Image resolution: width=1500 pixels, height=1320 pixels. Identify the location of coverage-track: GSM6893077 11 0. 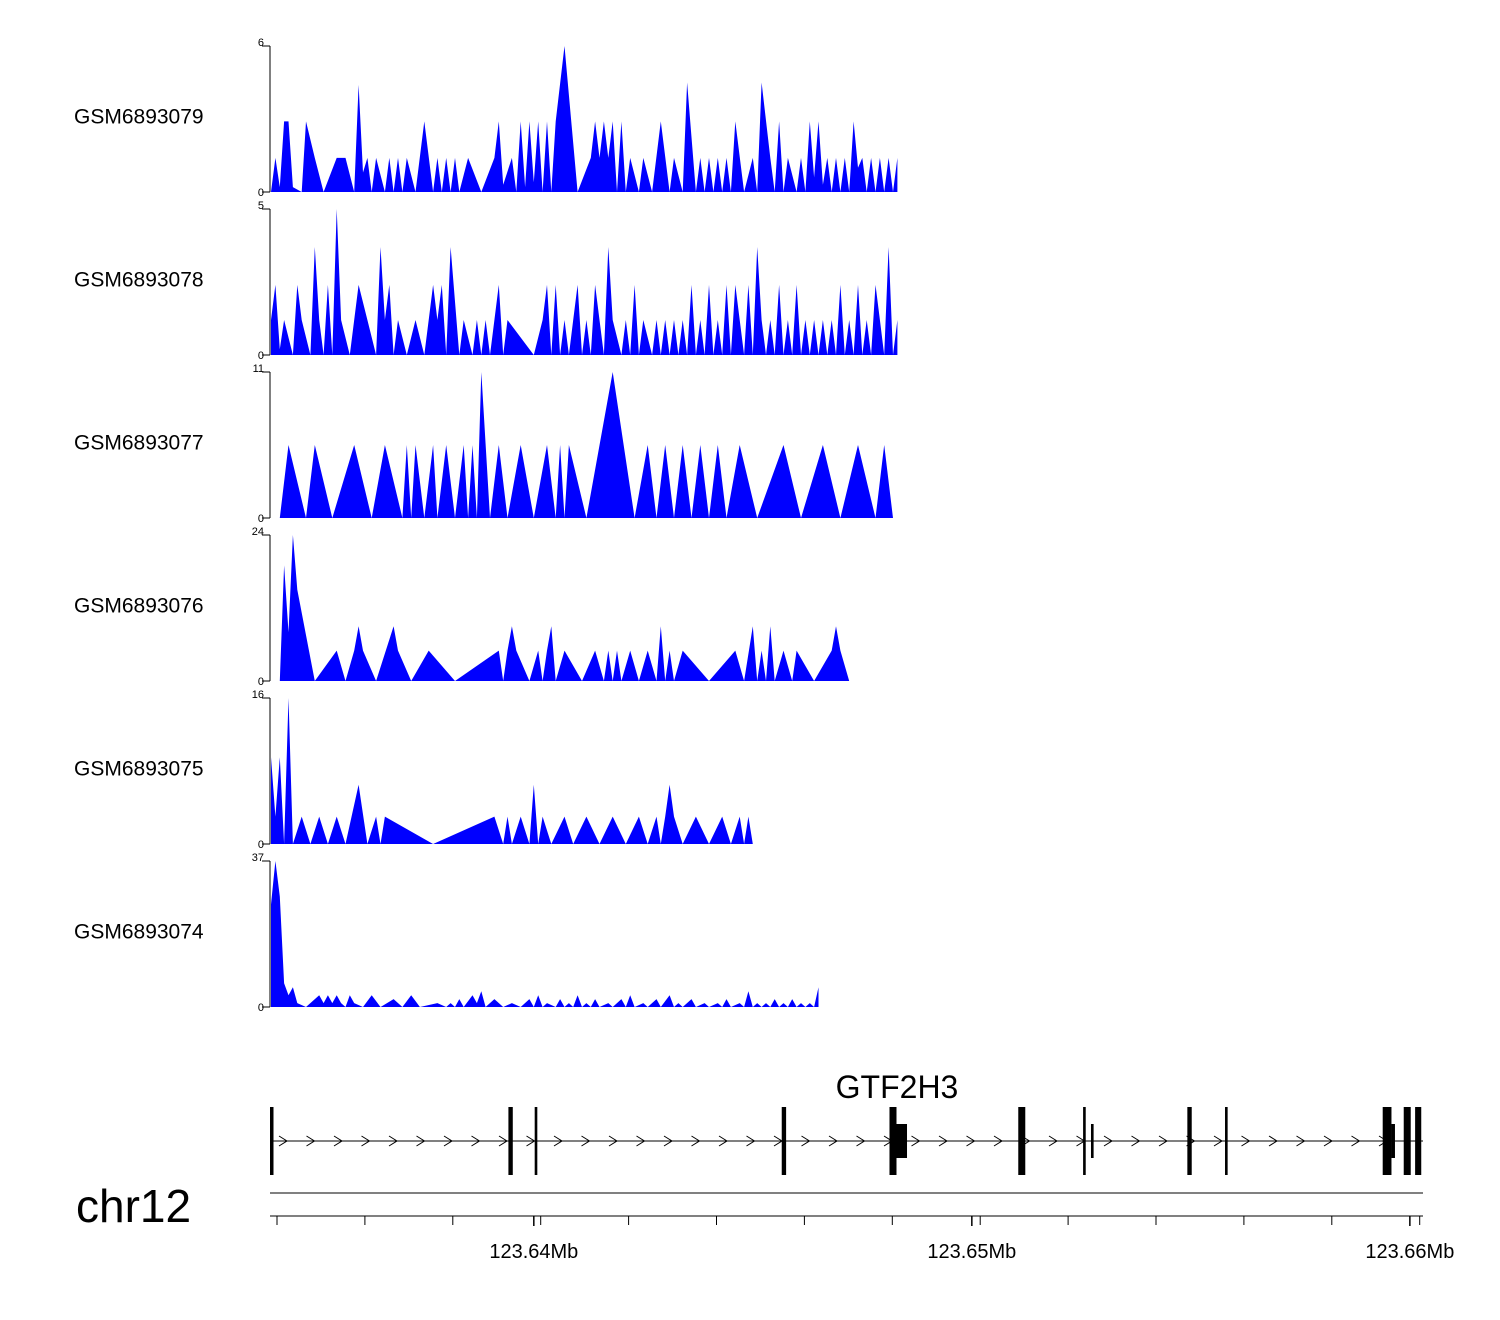
(483, 444).